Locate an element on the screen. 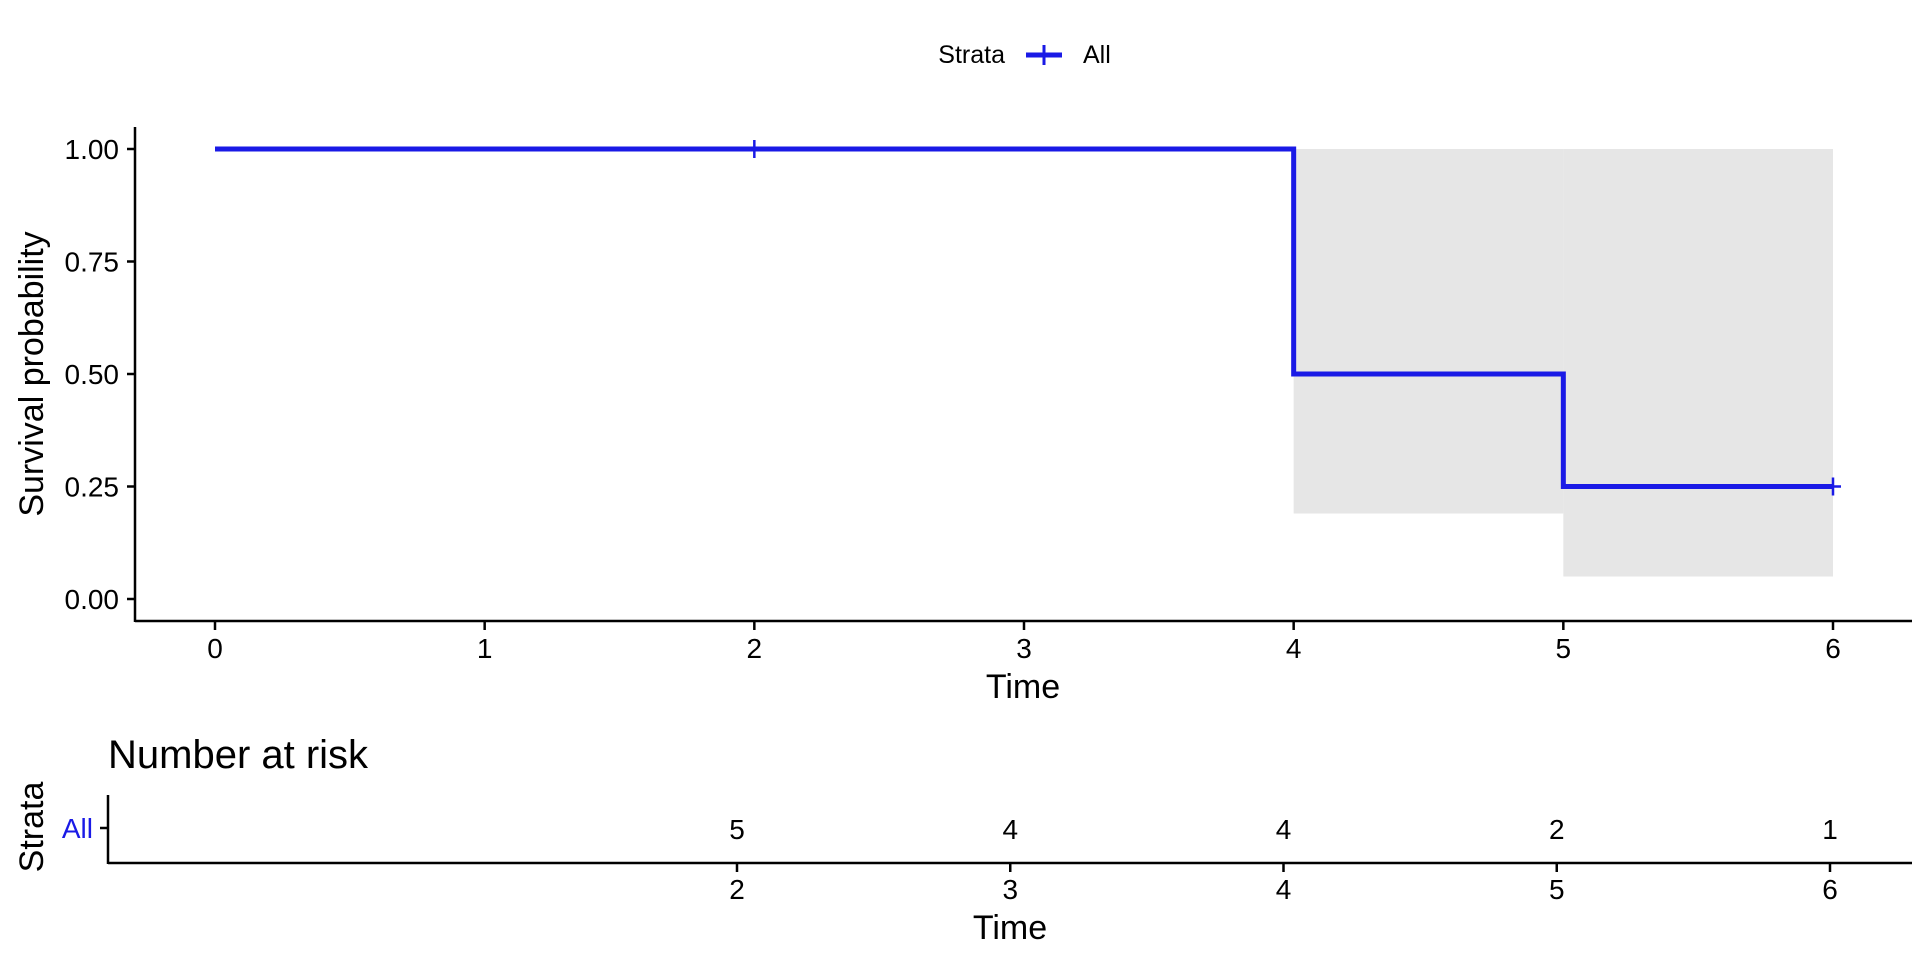 Image resolution: width=1920 pixels, height=960 pixels. risk-x-tick-label: 3 is located at coordinates (1010, 889).